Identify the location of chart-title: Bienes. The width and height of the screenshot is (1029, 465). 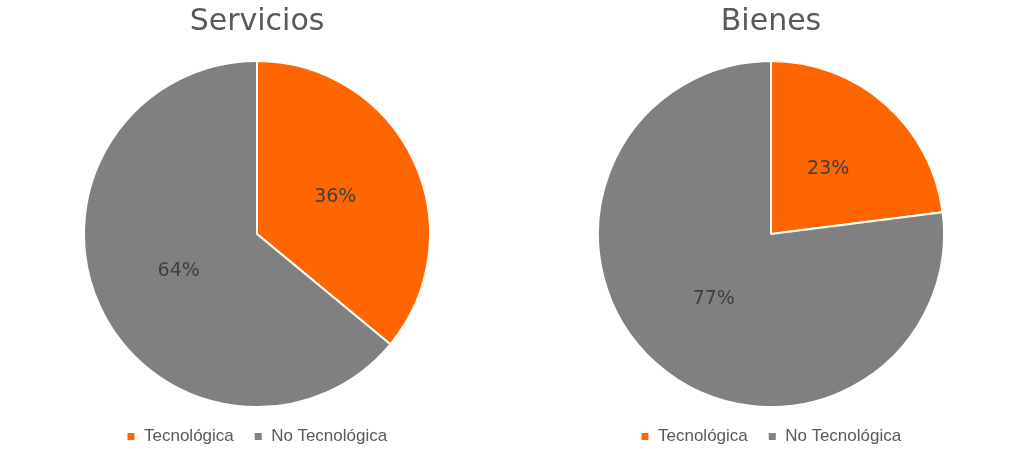
(771, 19).